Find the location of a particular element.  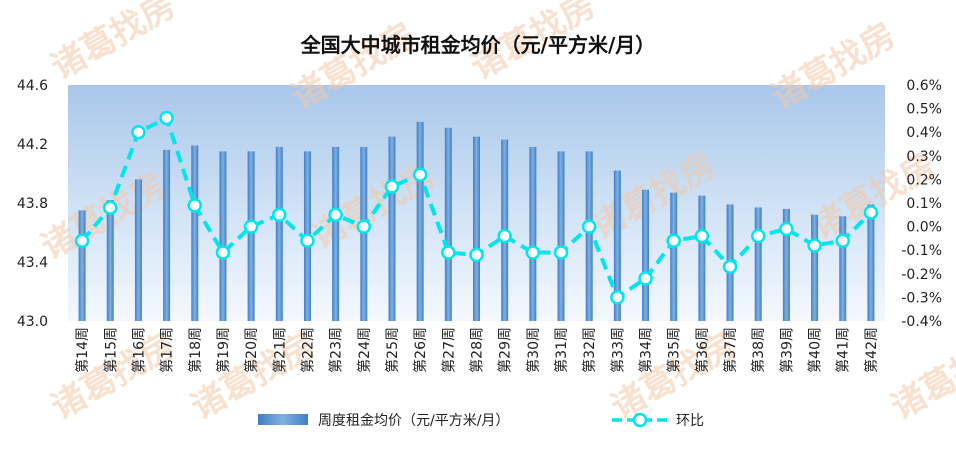

left-axis: 43.043.443.844.244.6 is located at coordinates (32, 204).